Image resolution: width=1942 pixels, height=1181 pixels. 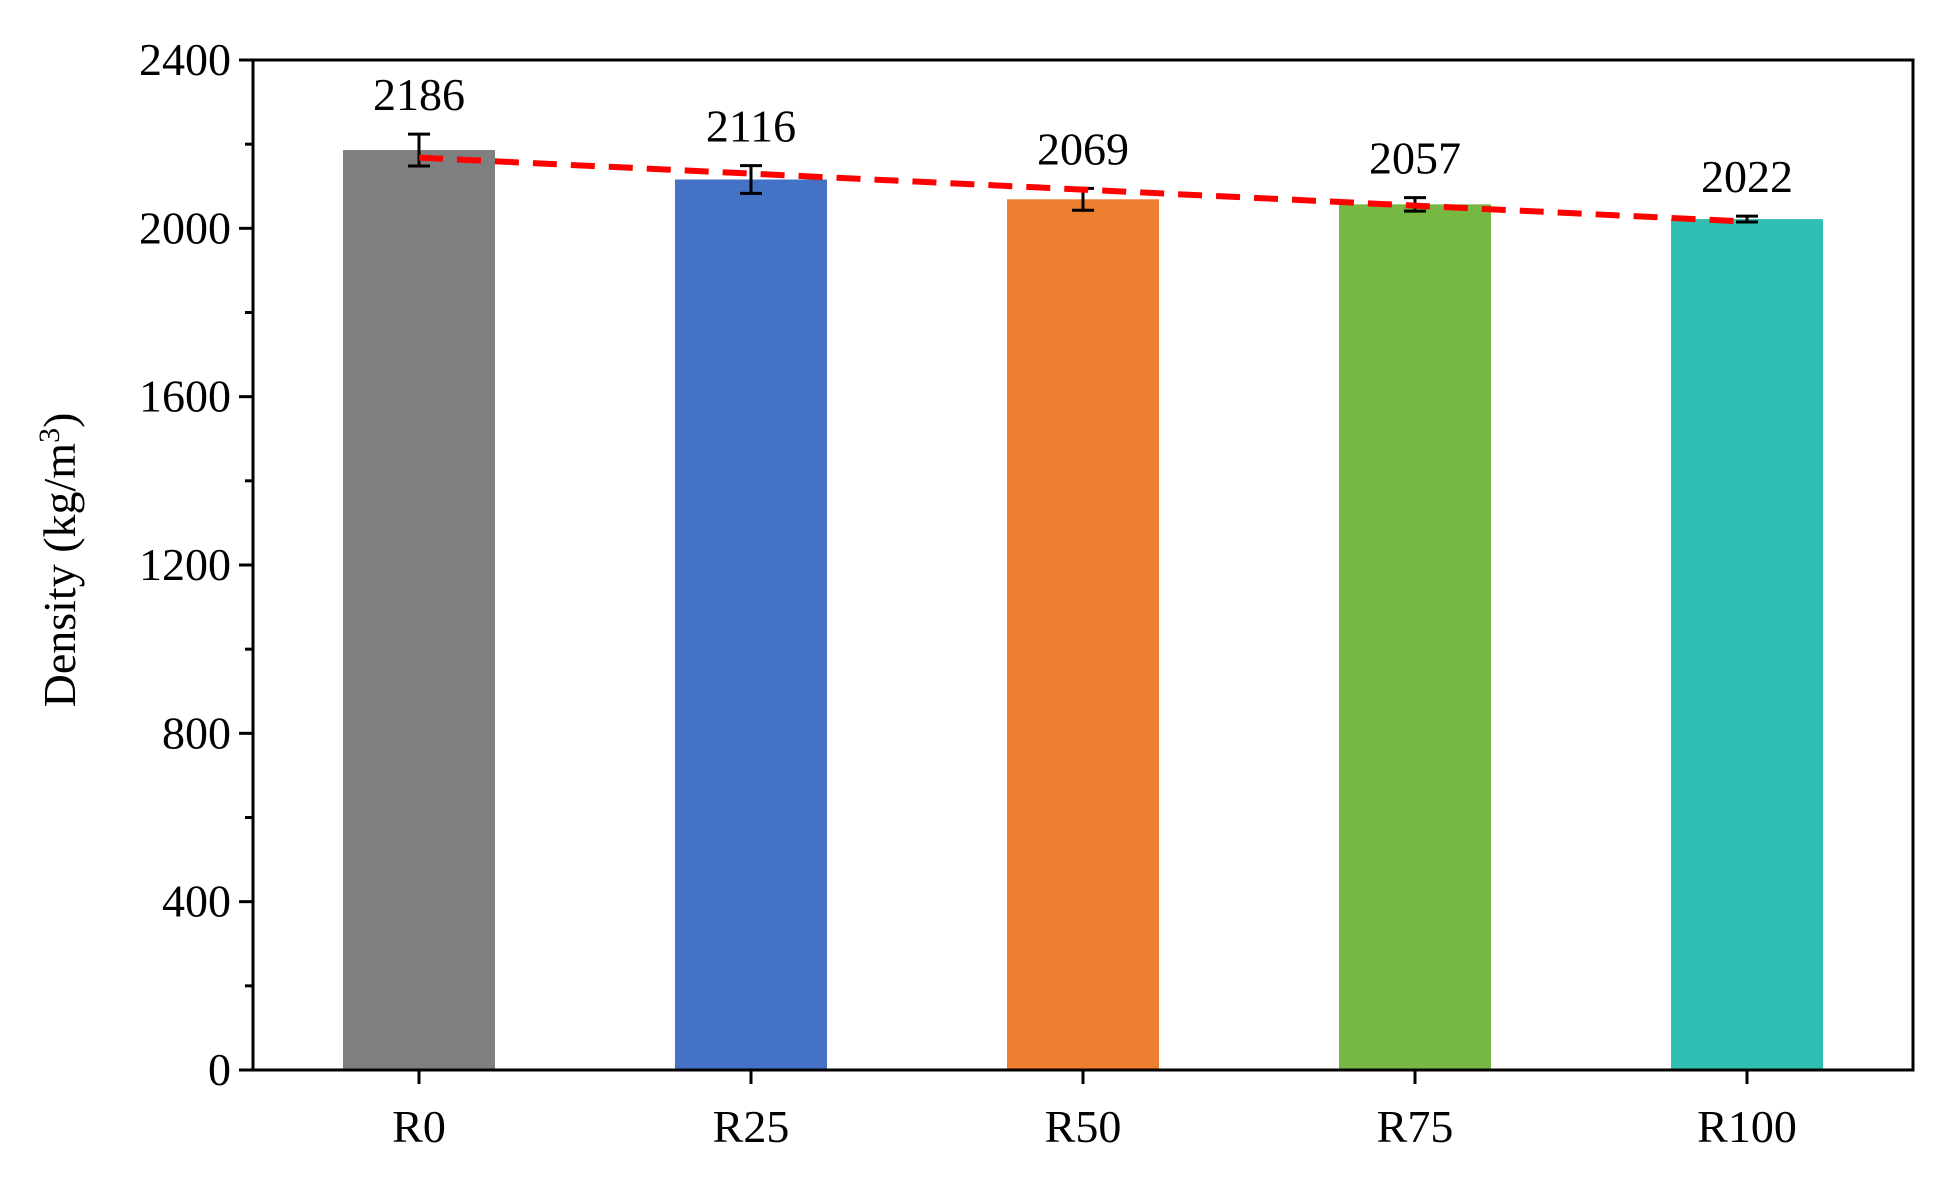 What do you see at coordinates (1415, 637) in the screenshot?
I see `bar-r75` at bounding box center [1415, 637].